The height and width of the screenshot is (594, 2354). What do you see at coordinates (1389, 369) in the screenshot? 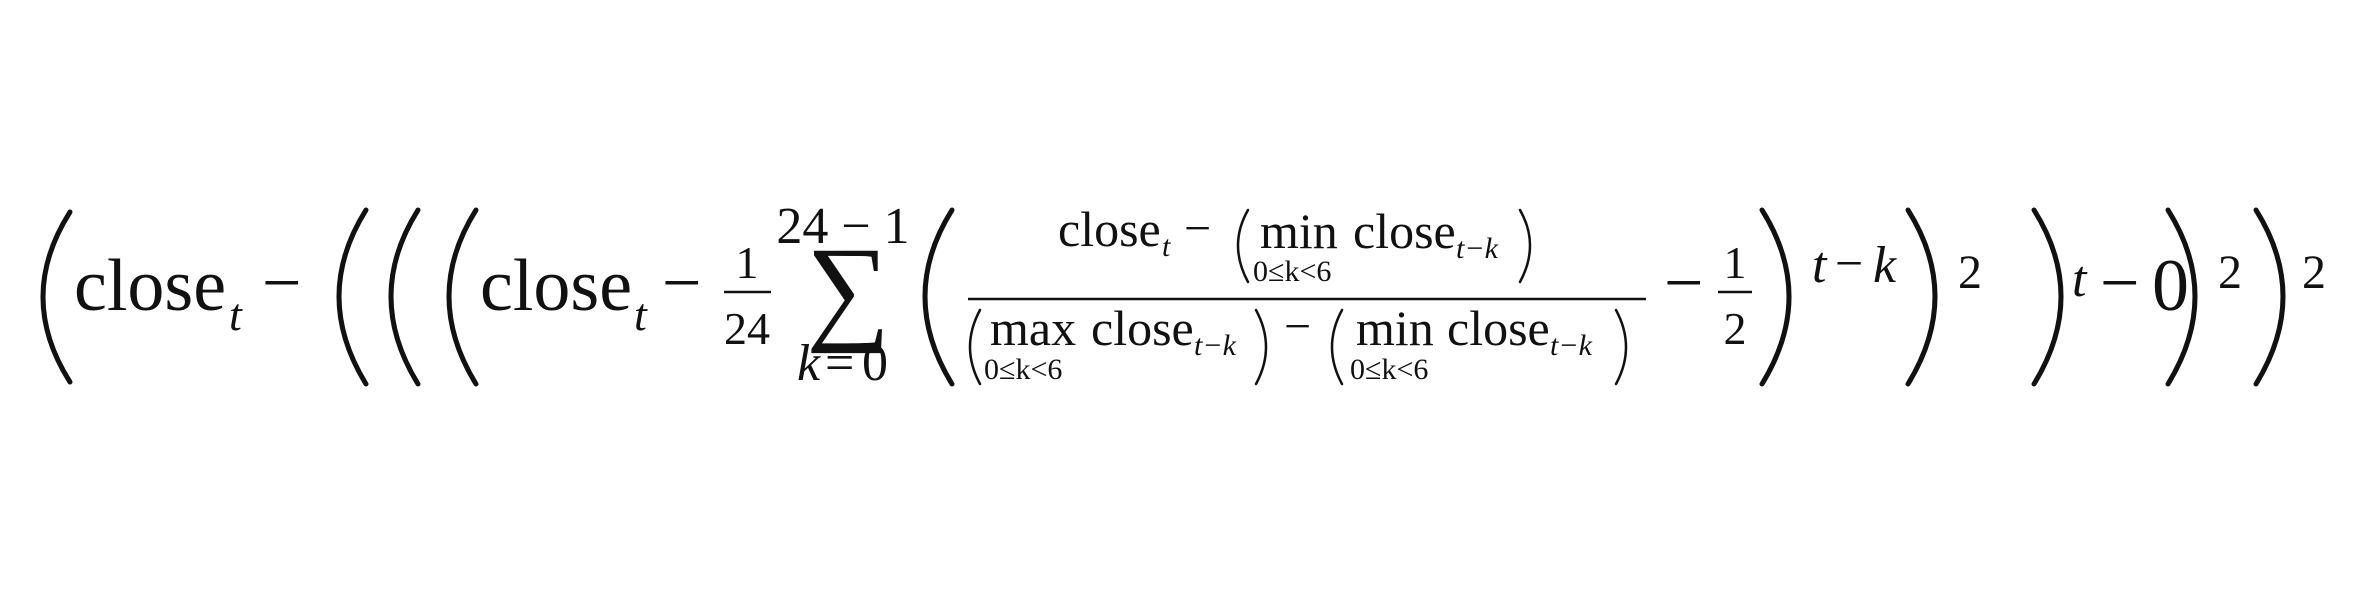
I see `den-min-range: 0≤k<6` at bounding box center [1389, 369].